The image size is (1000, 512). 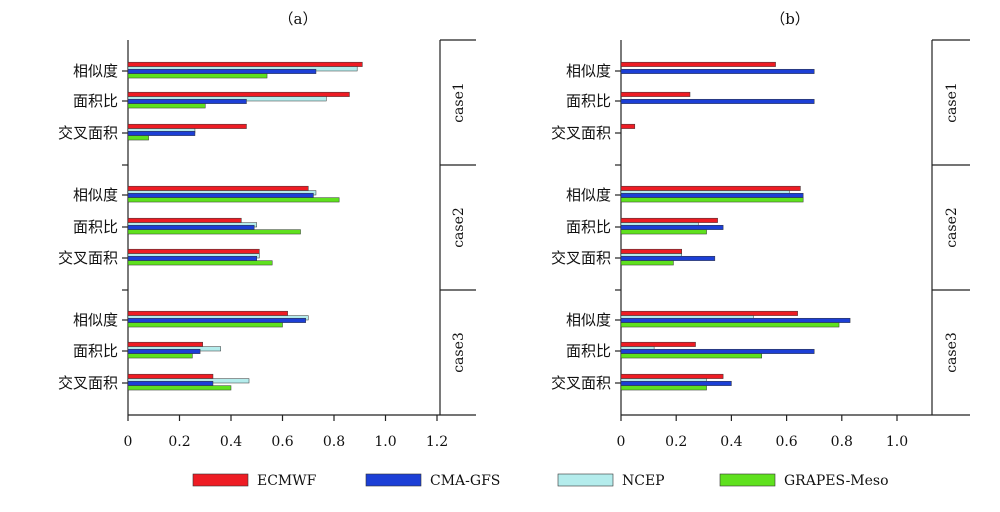 I want to click on legend-label: GRAPES-Meso, so click(x=836, y=481).